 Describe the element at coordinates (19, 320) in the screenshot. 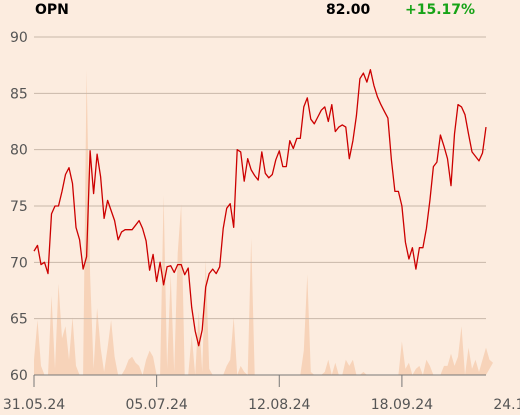

I see `y-tick-label: 65` at that location.